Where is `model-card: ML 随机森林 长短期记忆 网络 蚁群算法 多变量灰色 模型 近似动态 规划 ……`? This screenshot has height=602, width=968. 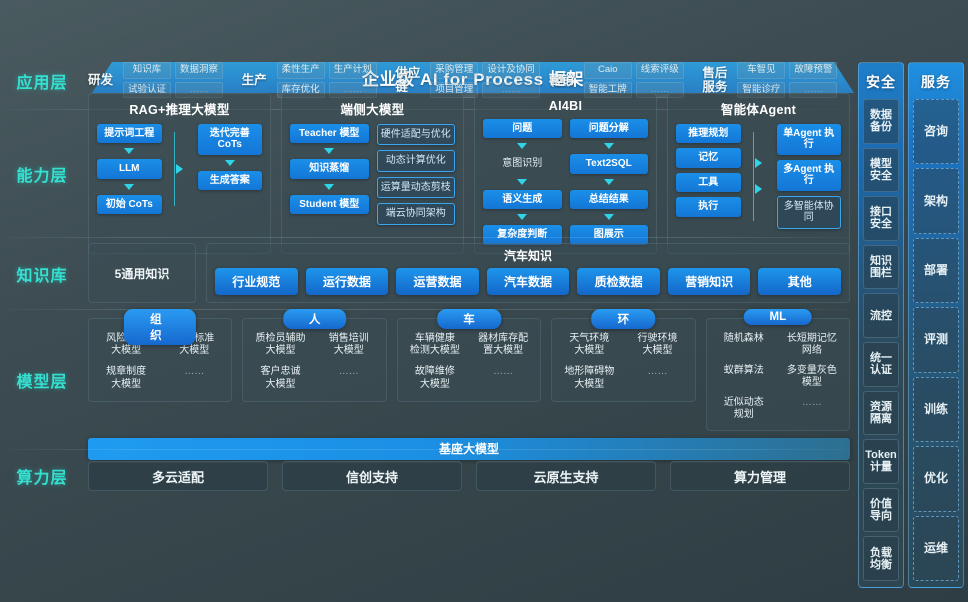
model-card: ML 随机森林 长短期记忆 网络 蚁群算法 多变量灰色 模型 近似动态 规划 …… is located at coordinates (778, 369).